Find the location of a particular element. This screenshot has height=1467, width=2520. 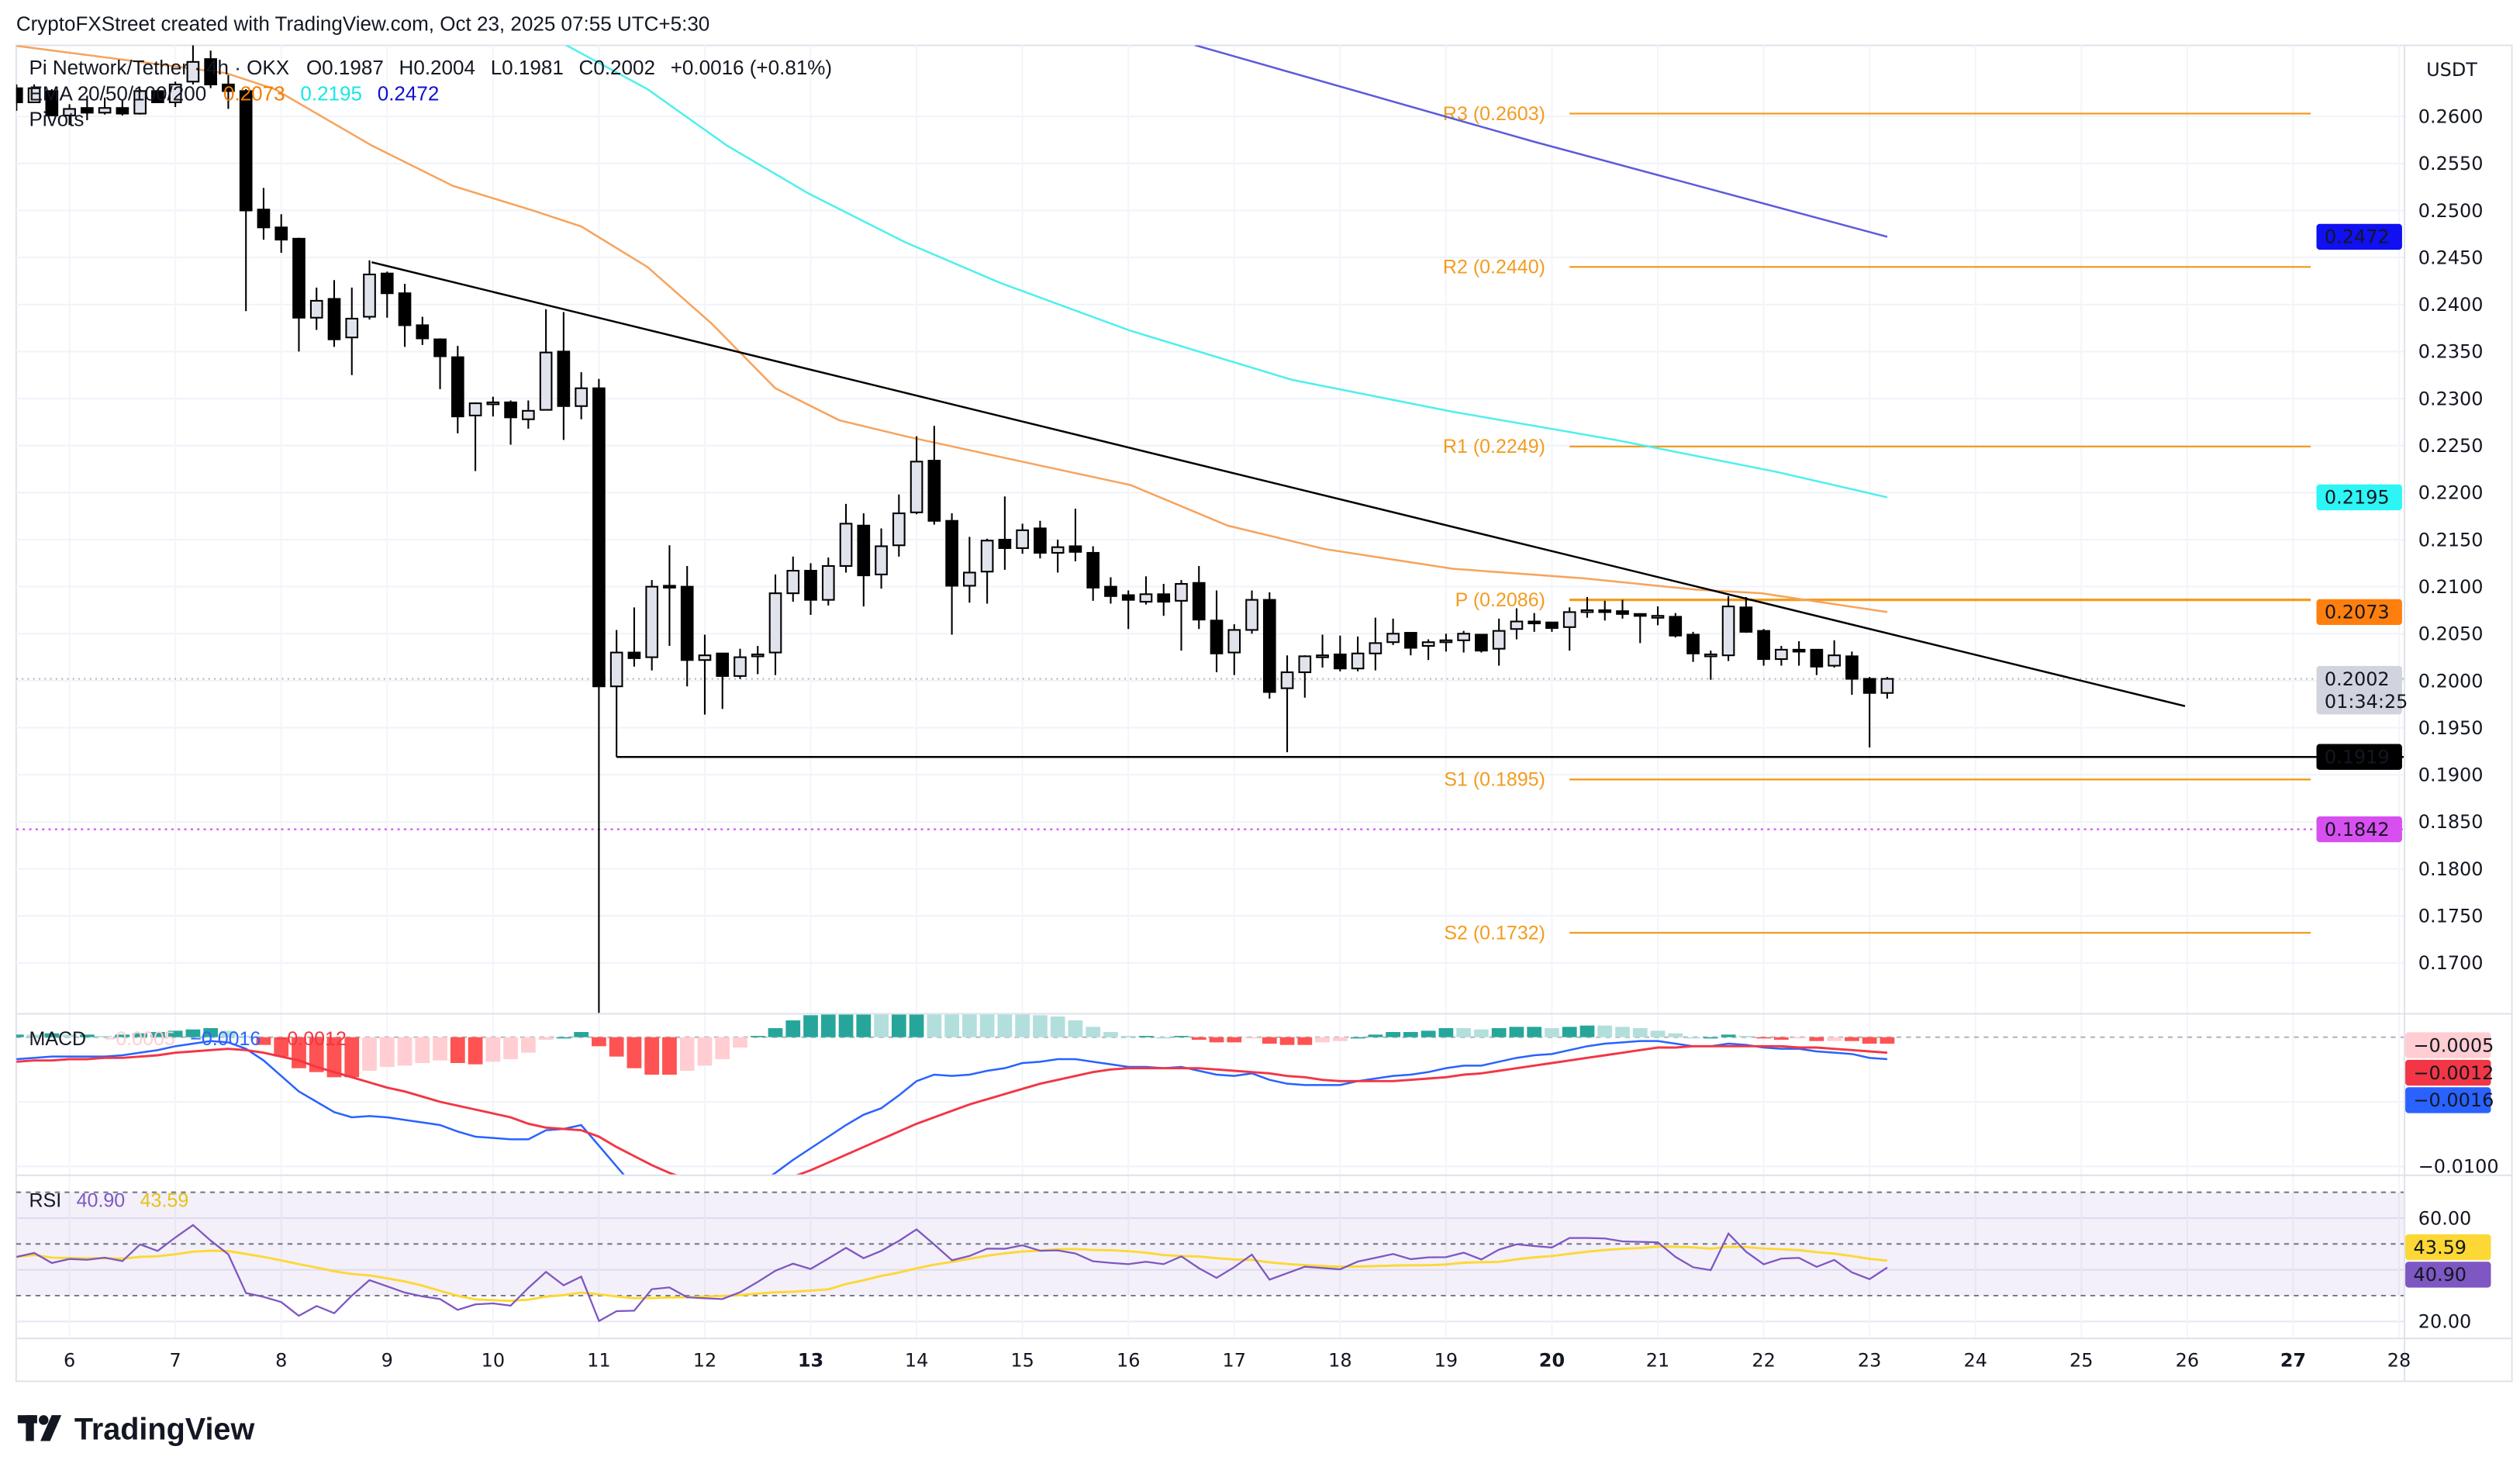

rsi-line is located at coordinates (952, 1273).